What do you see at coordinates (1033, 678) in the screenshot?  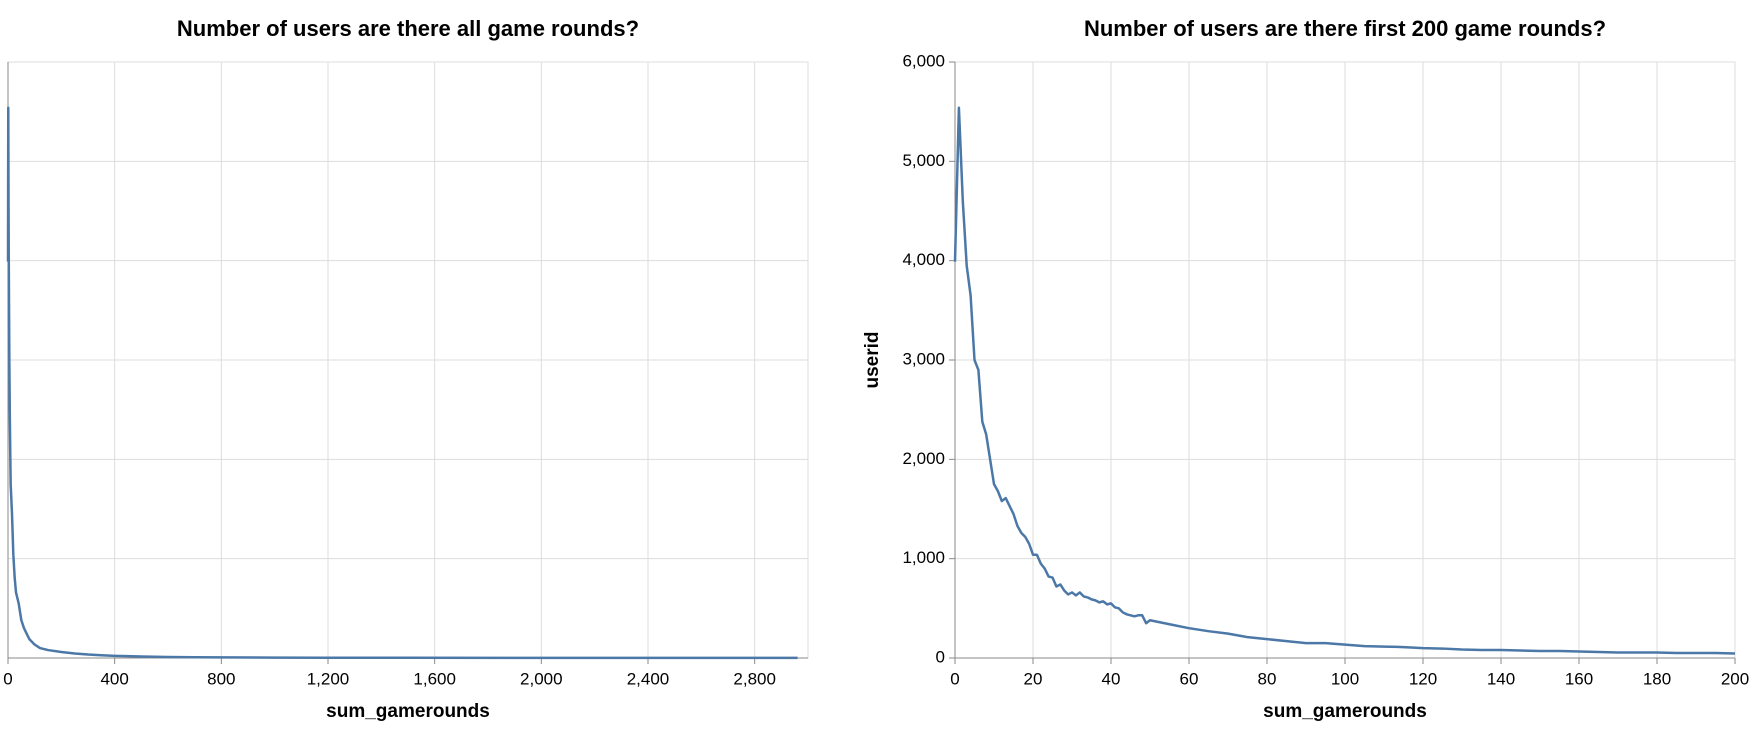 I see `x-tick-label: 20` at bounding box center [1033, 678].